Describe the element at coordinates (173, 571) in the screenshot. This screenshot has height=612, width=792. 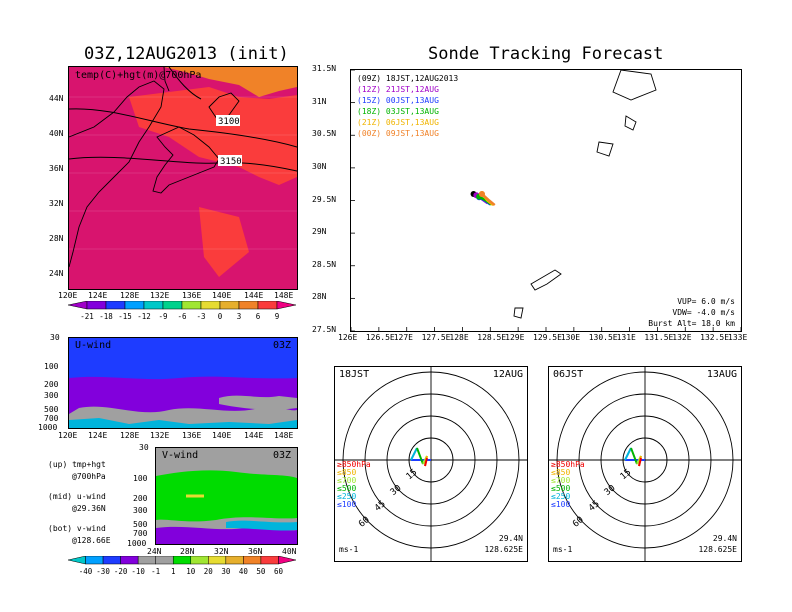
I see `v-colorbar-label: 1` at that location.